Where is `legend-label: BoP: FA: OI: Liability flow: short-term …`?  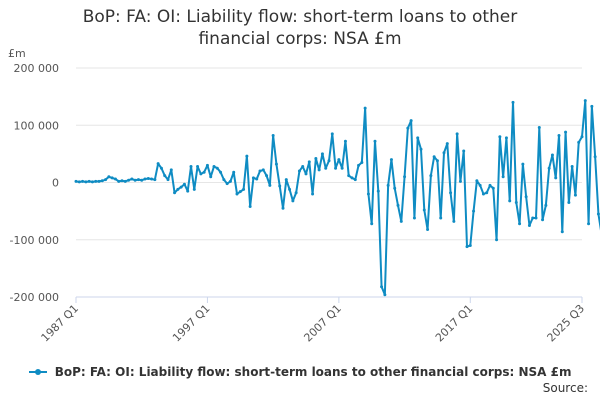 legend-label: BoP: FA: OI: Liability flow: short-term … is located at coordinates (313, 372).